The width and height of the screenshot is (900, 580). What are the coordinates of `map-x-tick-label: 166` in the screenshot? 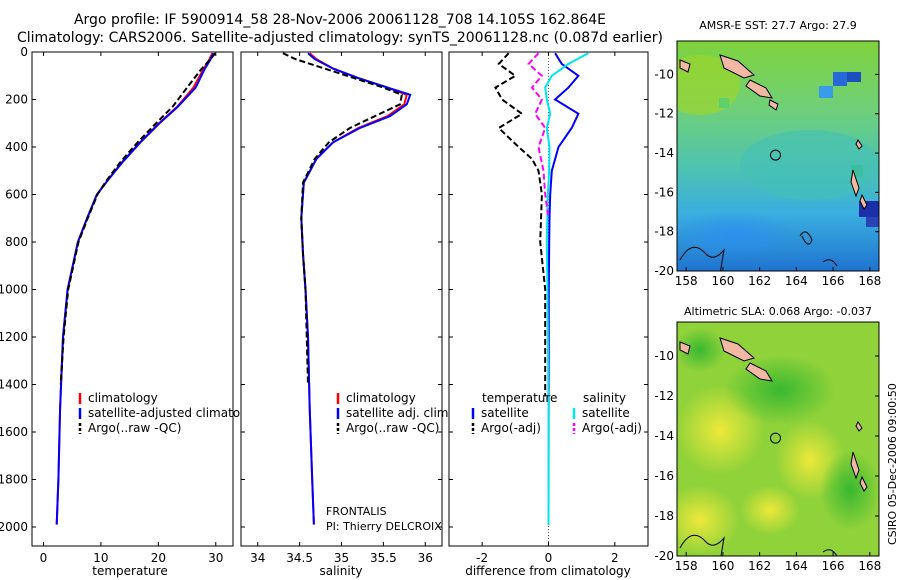 It's located at (833, 566).